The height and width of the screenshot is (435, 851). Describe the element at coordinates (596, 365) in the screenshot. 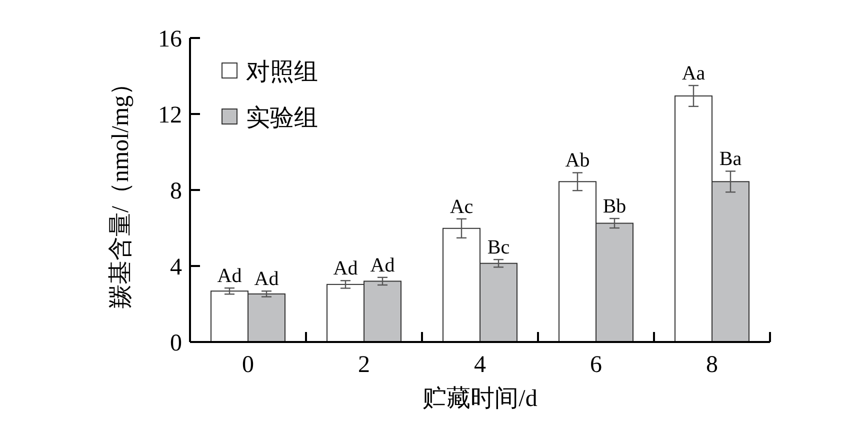

I see `x-tick-label: 6` at that location.